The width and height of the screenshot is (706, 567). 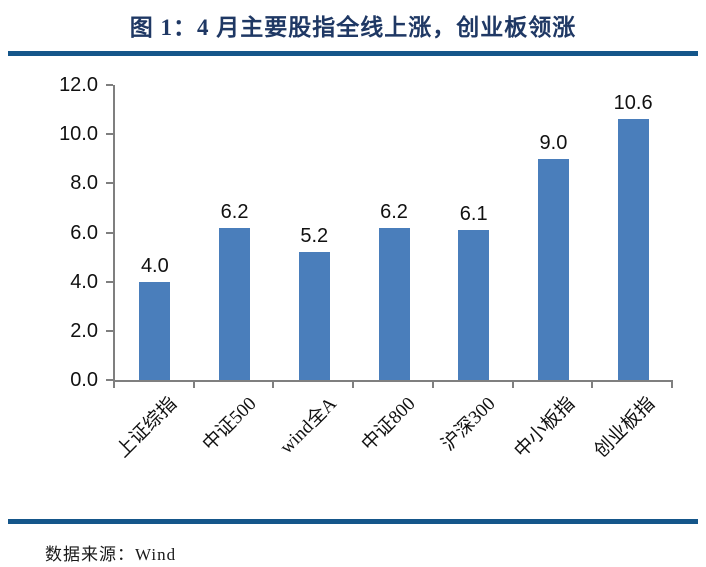 What do you see at coordinates (633, 103) in the screenshot?
I see `bar-value-label: 10.6` at bounding box center [633, 103].